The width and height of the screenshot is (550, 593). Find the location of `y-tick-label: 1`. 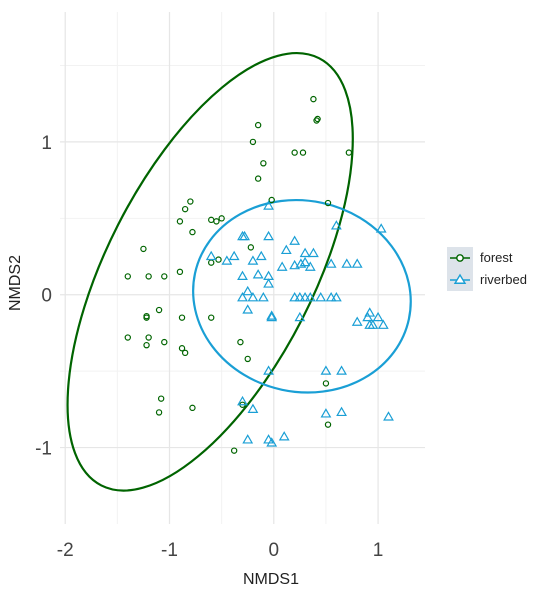

y-tick-label: 1 is located at coordinates (46, 143).